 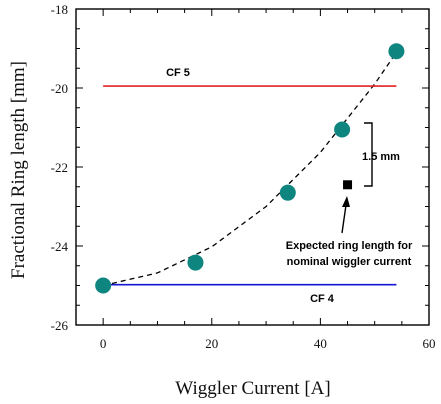 I want to click on y-tick-label: -20, so click(x=59, y=88).